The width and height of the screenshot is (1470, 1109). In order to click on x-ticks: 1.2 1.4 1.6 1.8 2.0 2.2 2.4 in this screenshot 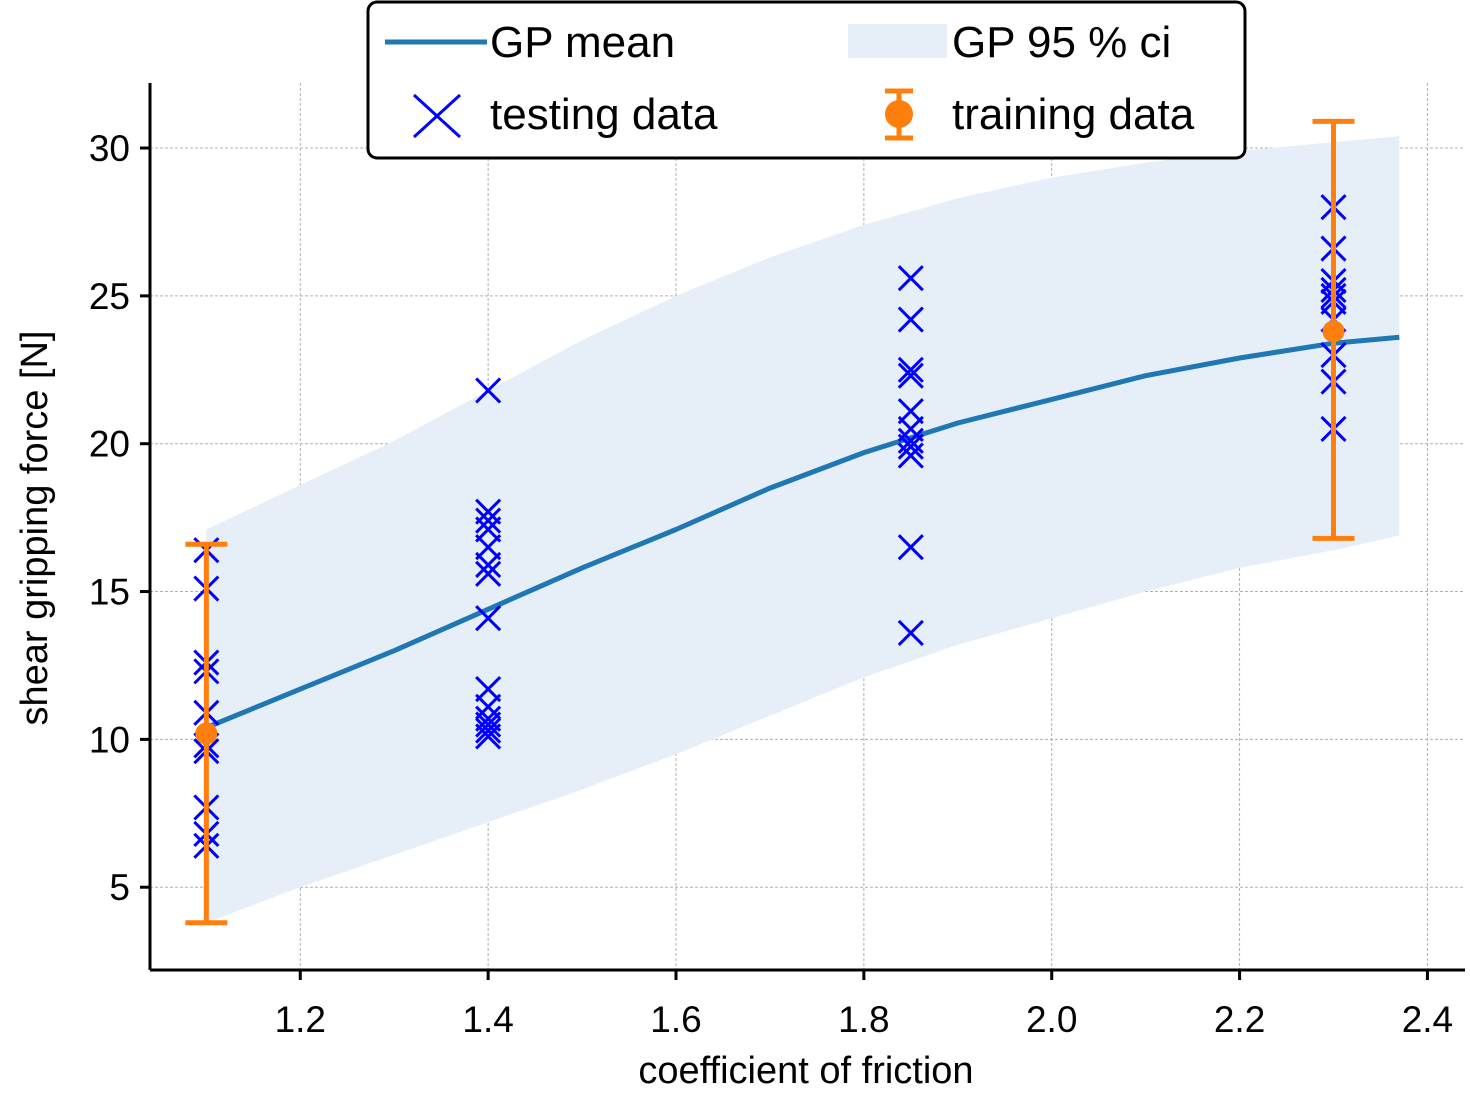, I will do `click(864, 1005)`.